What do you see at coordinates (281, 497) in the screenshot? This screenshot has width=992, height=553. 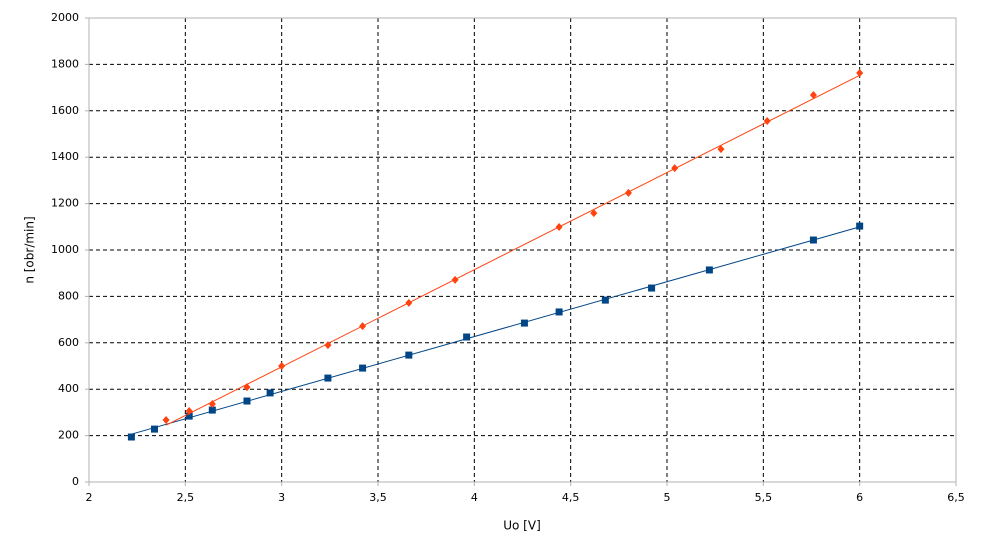 I see `x-tick-label: 3` at bounding box center [281, 497].